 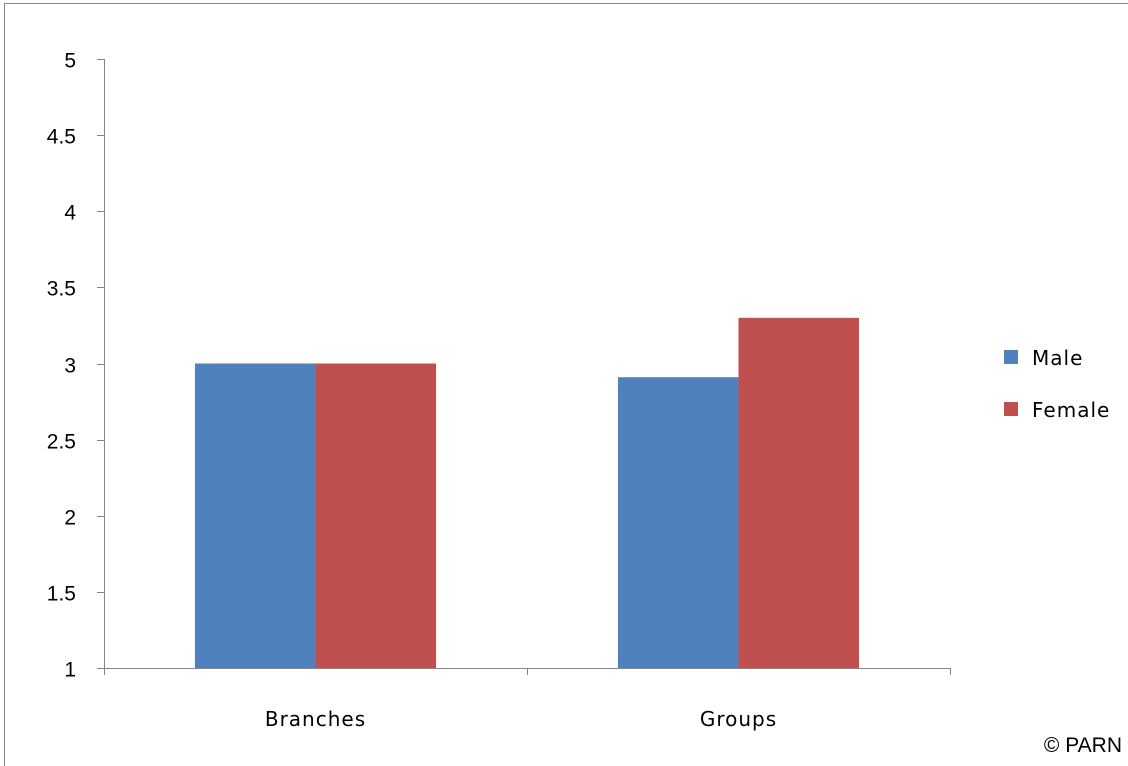 I want to click on y-tick-label: 2, so click(x=70, y=518).